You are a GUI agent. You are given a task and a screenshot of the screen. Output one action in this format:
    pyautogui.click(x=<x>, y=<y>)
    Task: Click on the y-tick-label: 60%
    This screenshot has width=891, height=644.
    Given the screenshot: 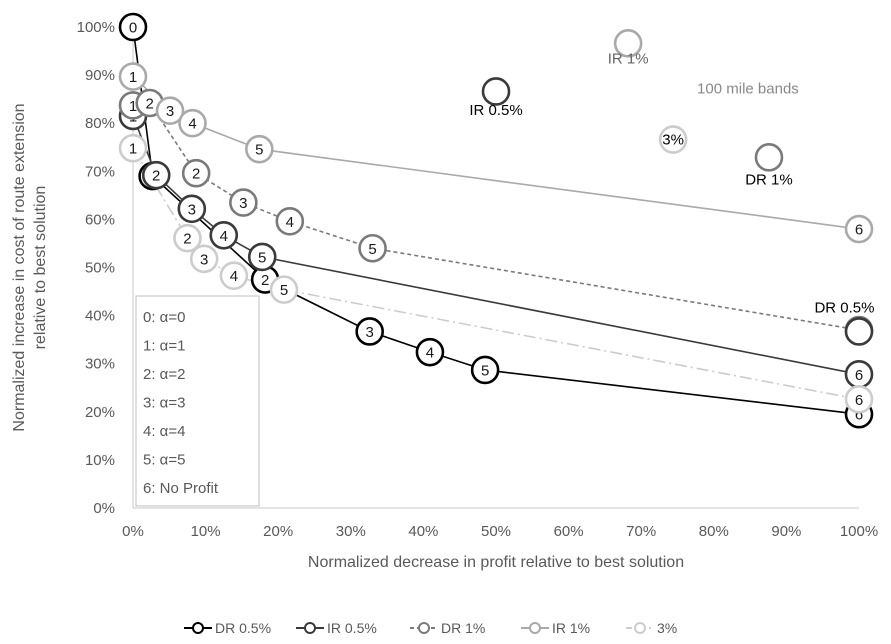 What is the action you would take?
    pyautogui.click(x=100, y=219)
    